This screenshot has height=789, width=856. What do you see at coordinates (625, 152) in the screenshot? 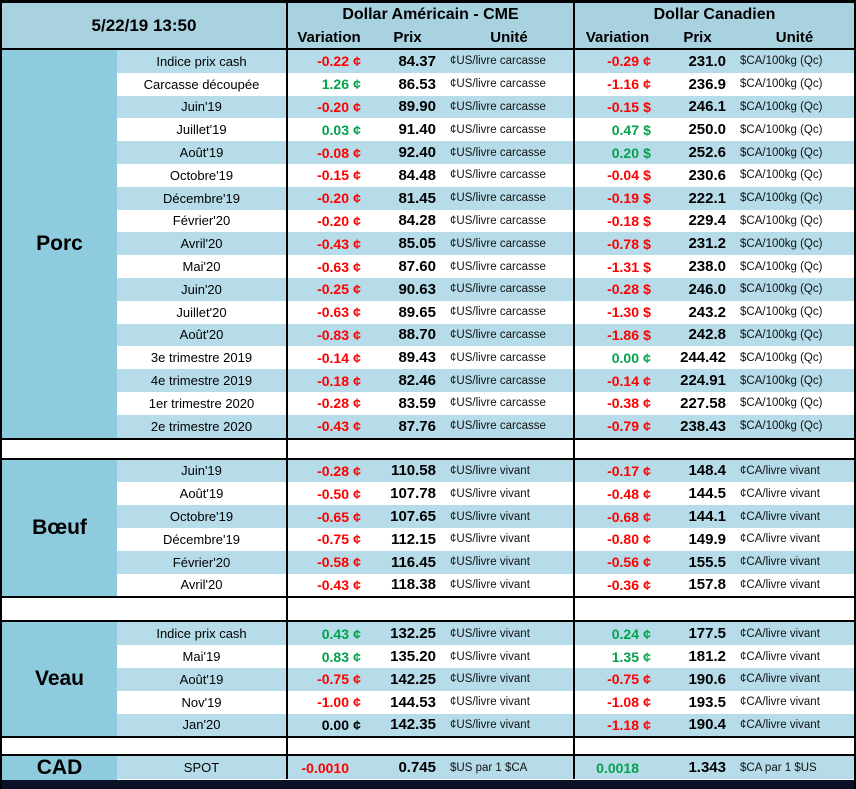
I see `ca-variation-value: 0.20` at bounding box center [625, 152].